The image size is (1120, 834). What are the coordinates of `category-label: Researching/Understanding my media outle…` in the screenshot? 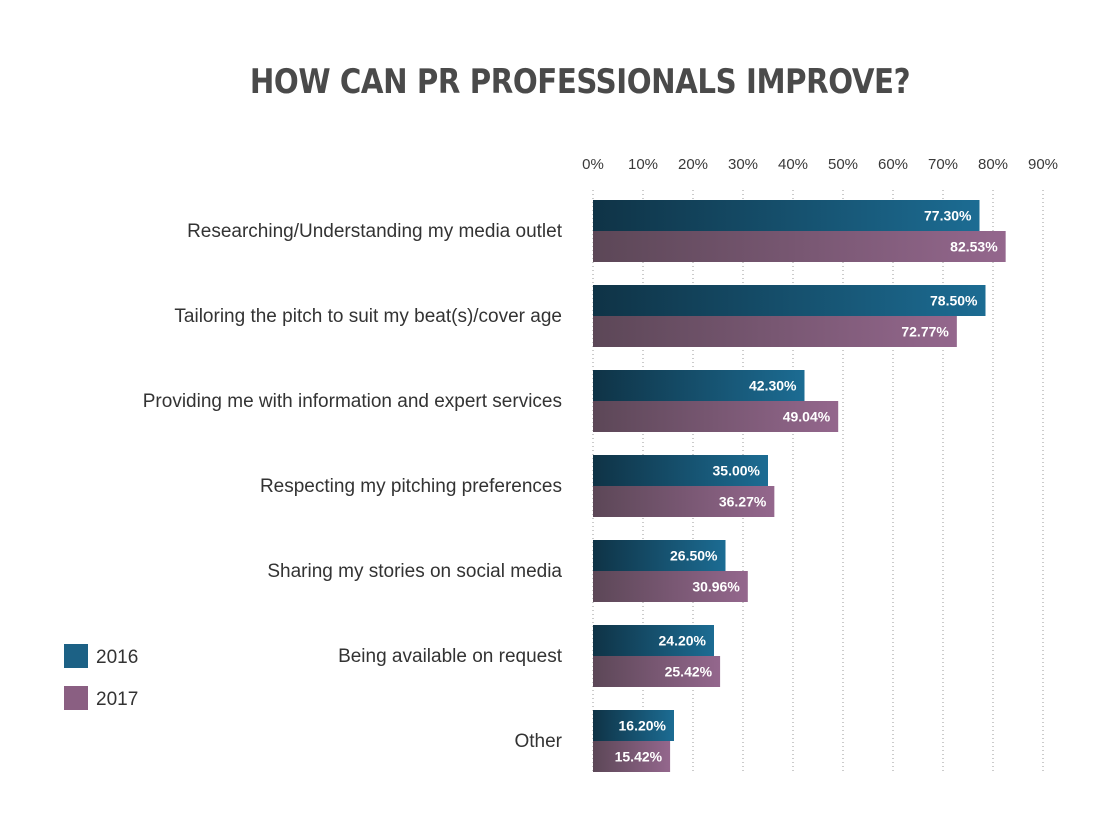 It's located at (375, 231).